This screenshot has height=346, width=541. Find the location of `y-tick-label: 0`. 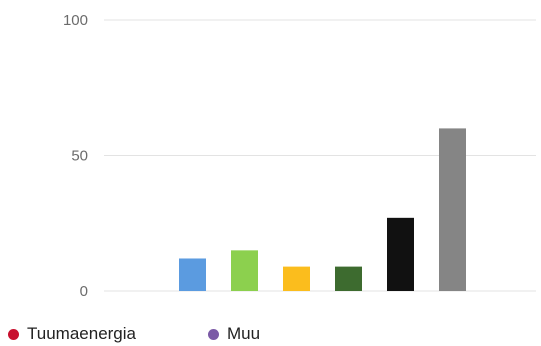

y-tick-label: 0 is located at coordinates (84, 291).